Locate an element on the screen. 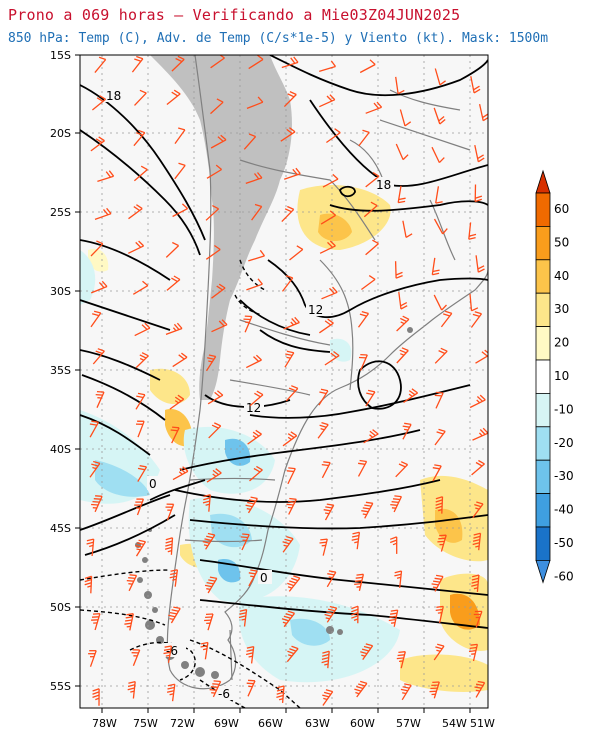  colorbar-label: 10 is located at coordinates (561, 376).